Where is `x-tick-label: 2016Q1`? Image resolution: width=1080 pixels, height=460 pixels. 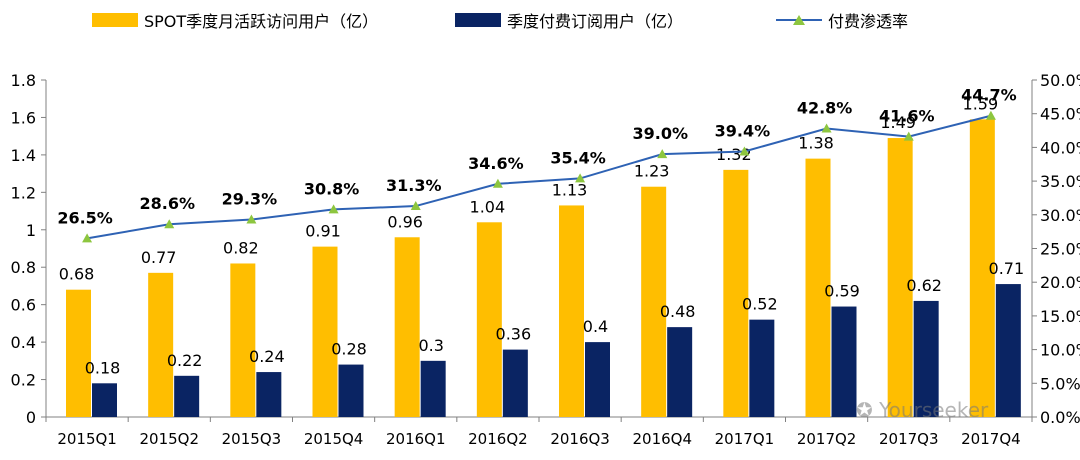 x-tick-label: 2016Q1 is located at coordinates (416, 439).